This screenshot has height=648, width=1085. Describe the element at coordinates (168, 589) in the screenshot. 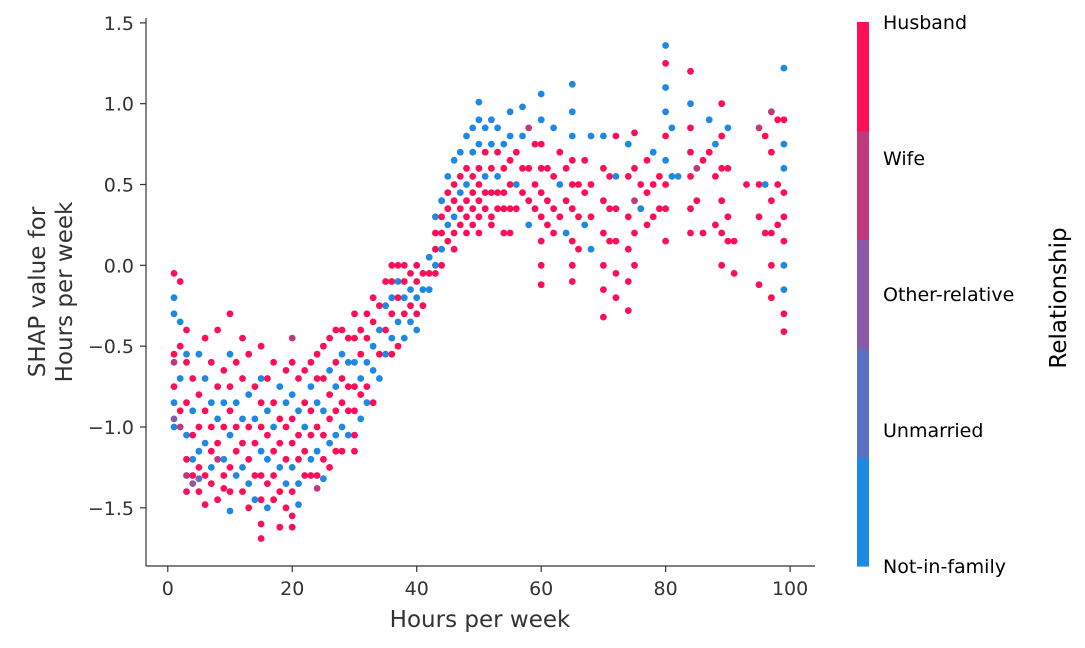

I see `x-tick-label: 0` at that location.